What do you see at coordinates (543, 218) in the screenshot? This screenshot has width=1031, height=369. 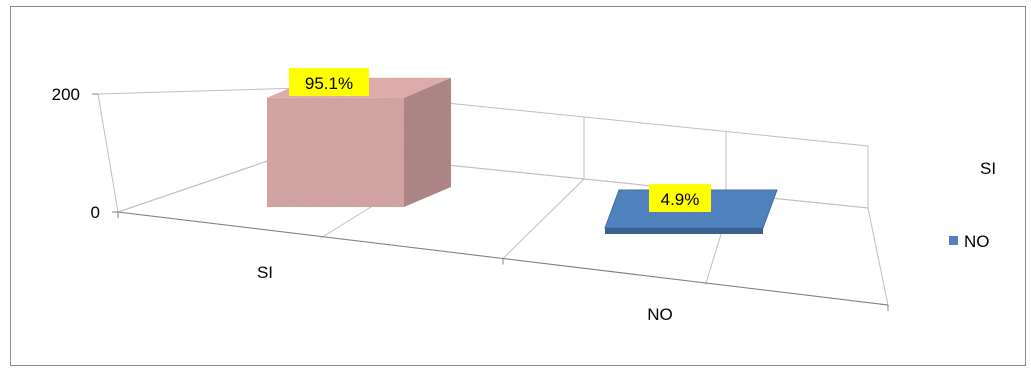 I see `floor-divider` at bounding box center [543, 218].